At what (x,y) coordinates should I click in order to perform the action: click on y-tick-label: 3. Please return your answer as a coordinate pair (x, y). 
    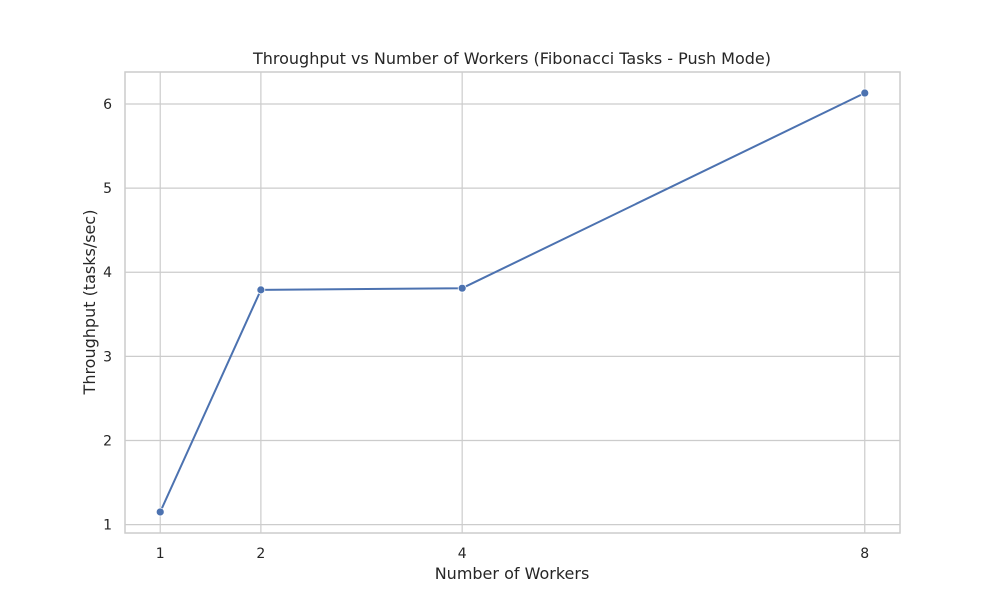
    Looking at the image, I should click on (107, 357).